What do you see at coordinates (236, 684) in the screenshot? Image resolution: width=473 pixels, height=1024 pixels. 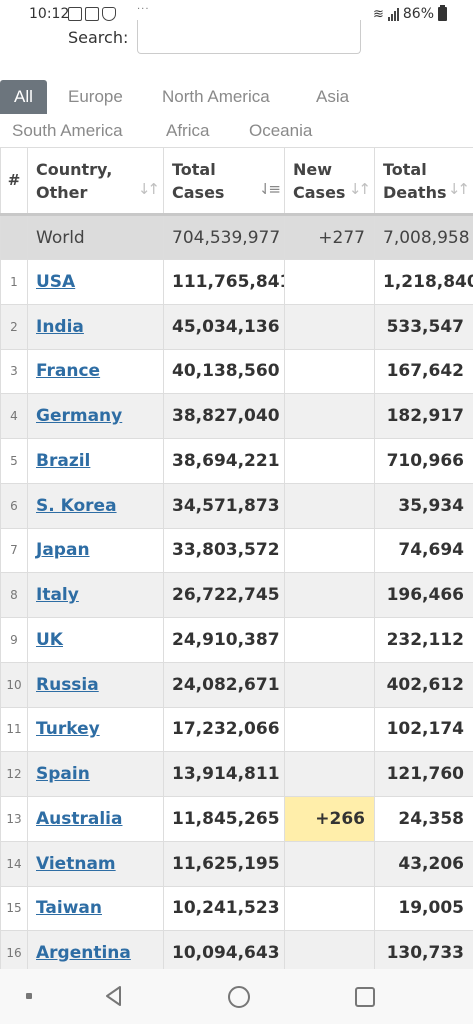 I see `table-row: 10 Russia 24,082,671 402,612` at bounding box center [236, 684].